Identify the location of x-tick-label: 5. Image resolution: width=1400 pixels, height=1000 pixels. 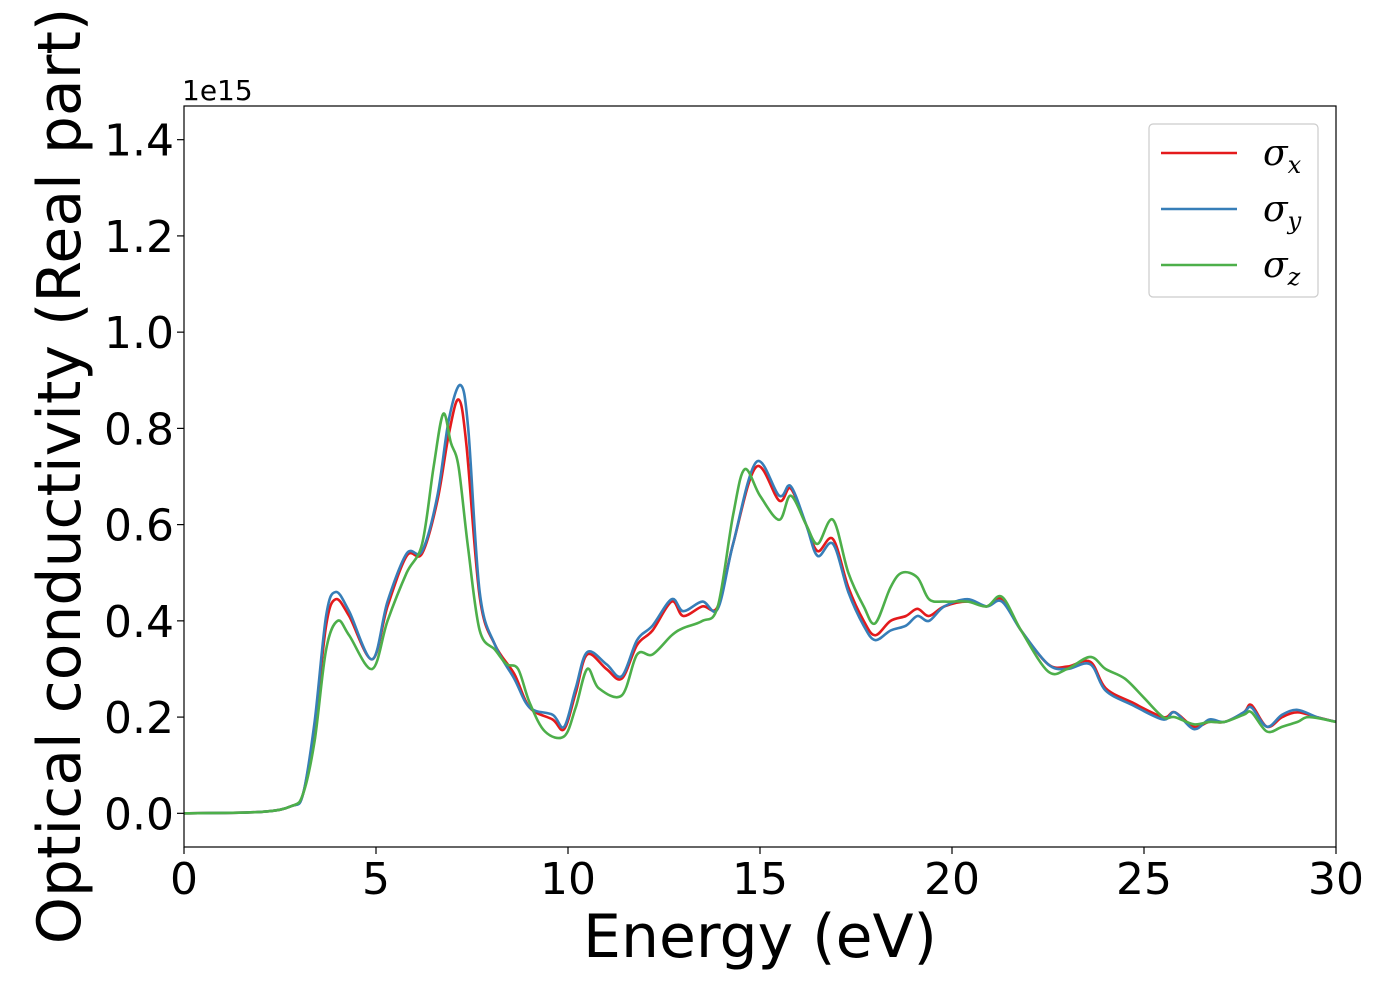
(376, 879).